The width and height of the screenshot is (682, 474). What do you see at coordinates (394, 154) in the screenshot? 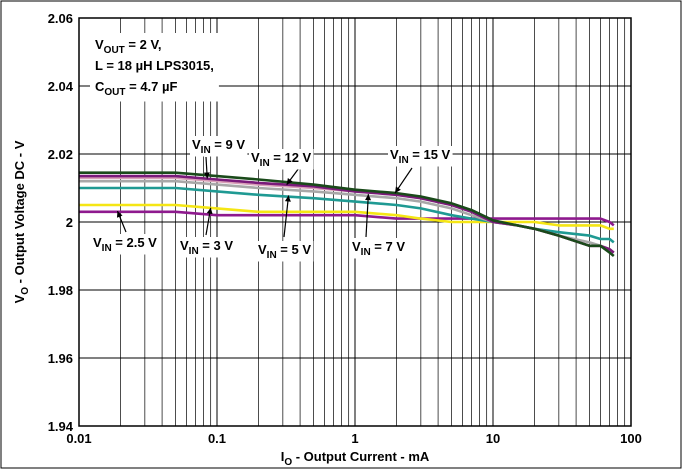
I see `series-label-6-part: V` at bounding box center [394, 154].